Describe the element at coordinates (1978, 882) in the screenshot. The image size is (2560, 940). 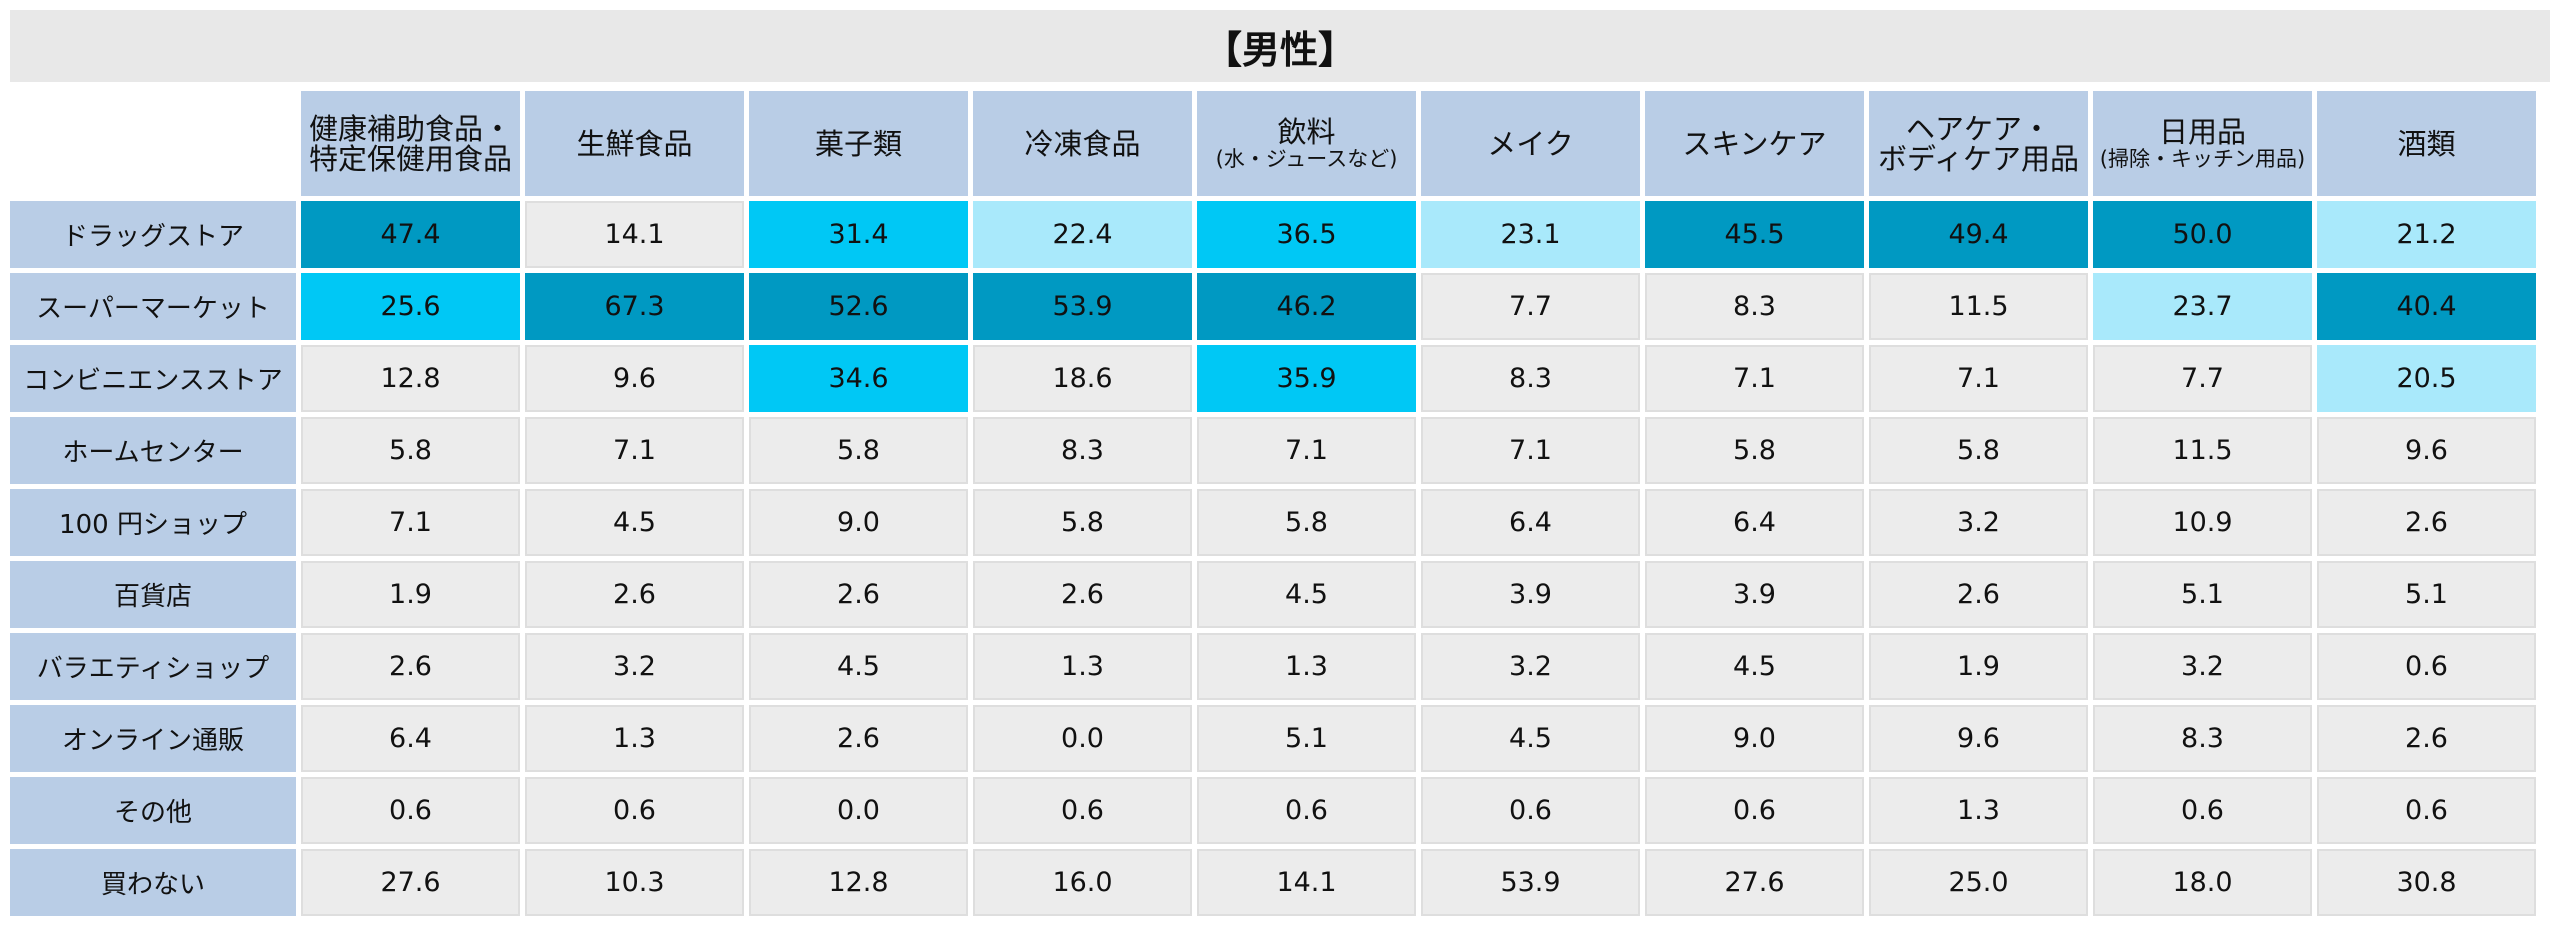
I see `value-cell: 25.0` at that location.